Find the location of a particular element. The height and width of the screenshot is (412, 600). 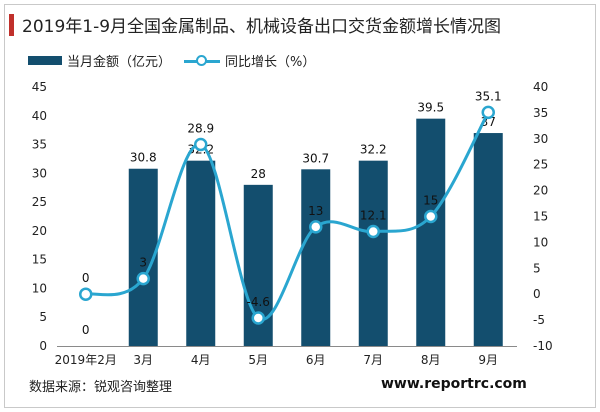

y-left-tick-label: 40 is located at coordinates (39, 116).